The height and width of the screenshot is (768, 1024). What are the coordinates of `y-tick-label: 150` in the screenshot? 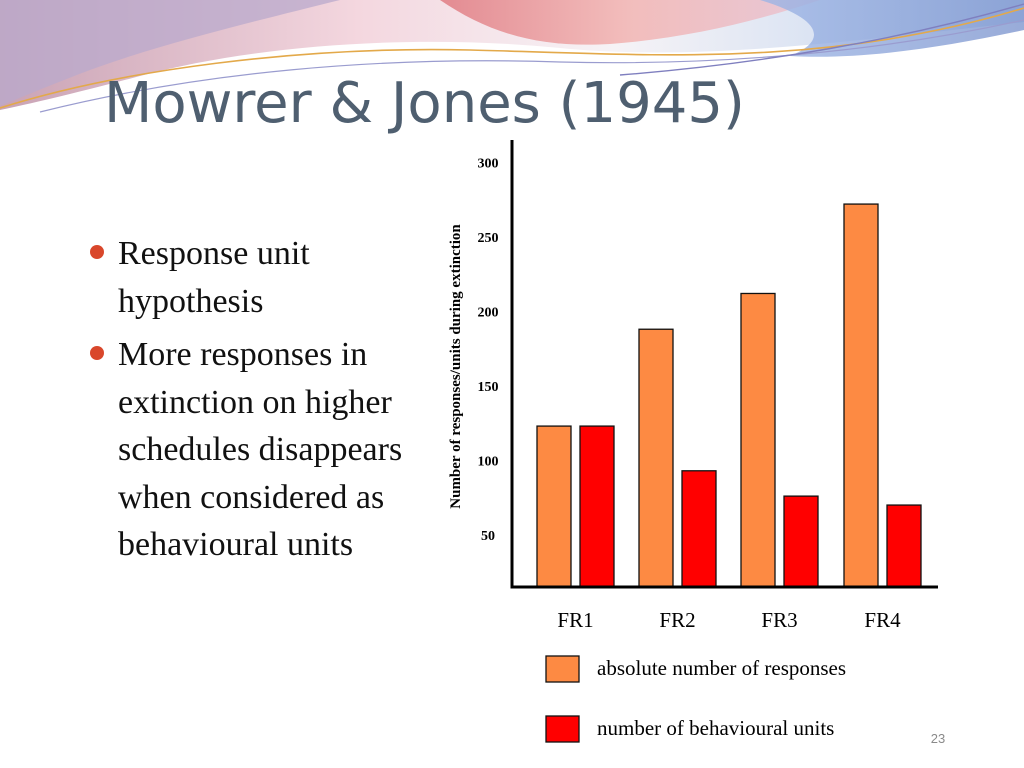 It's located at (488, 387).